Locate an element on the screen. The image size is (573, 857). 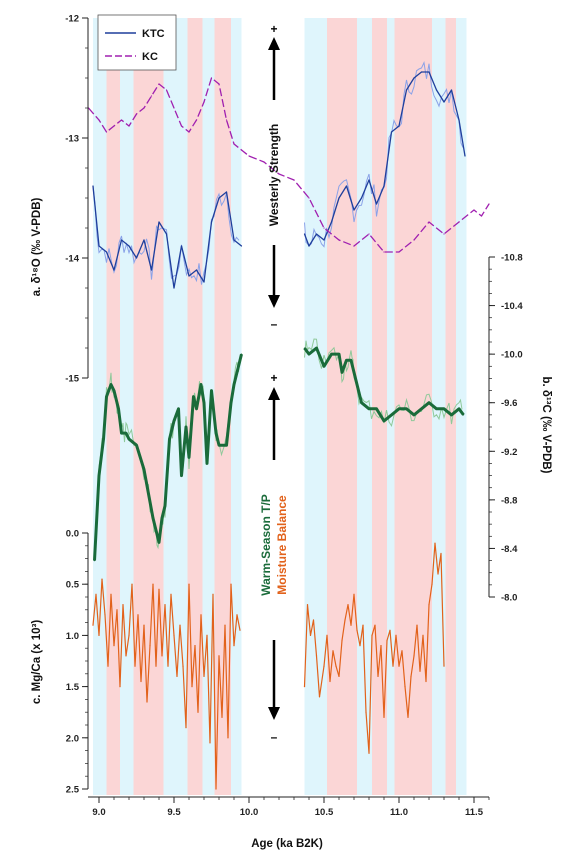
westerly-arrowhead-up-icon is located at coordinates (274, 43).